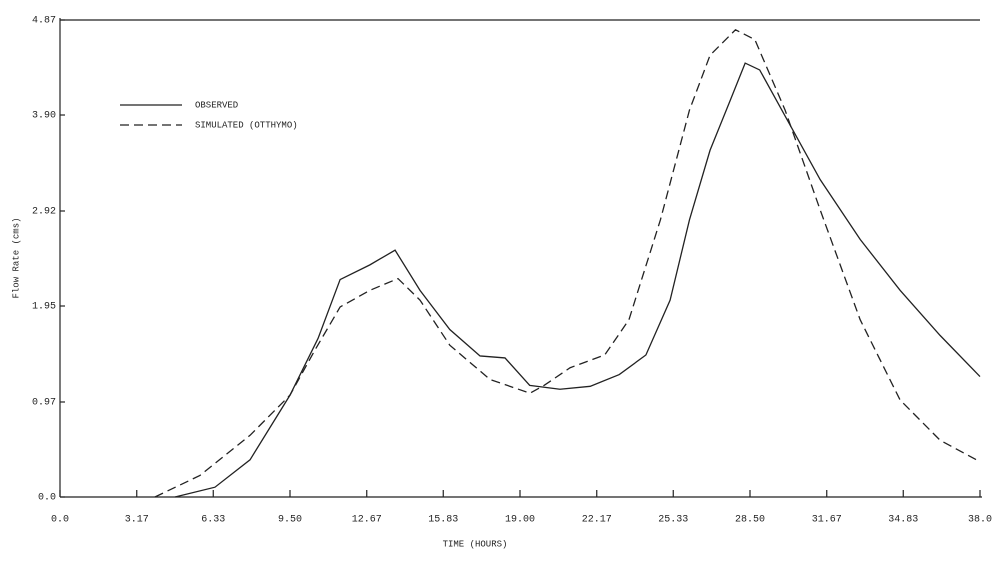 This screenshot has height=564, width=1000. What do you see at coordinates (903, 520) in the screenshot?
I see `x-tick-label: 34.83` at bounding box center [903, 520].